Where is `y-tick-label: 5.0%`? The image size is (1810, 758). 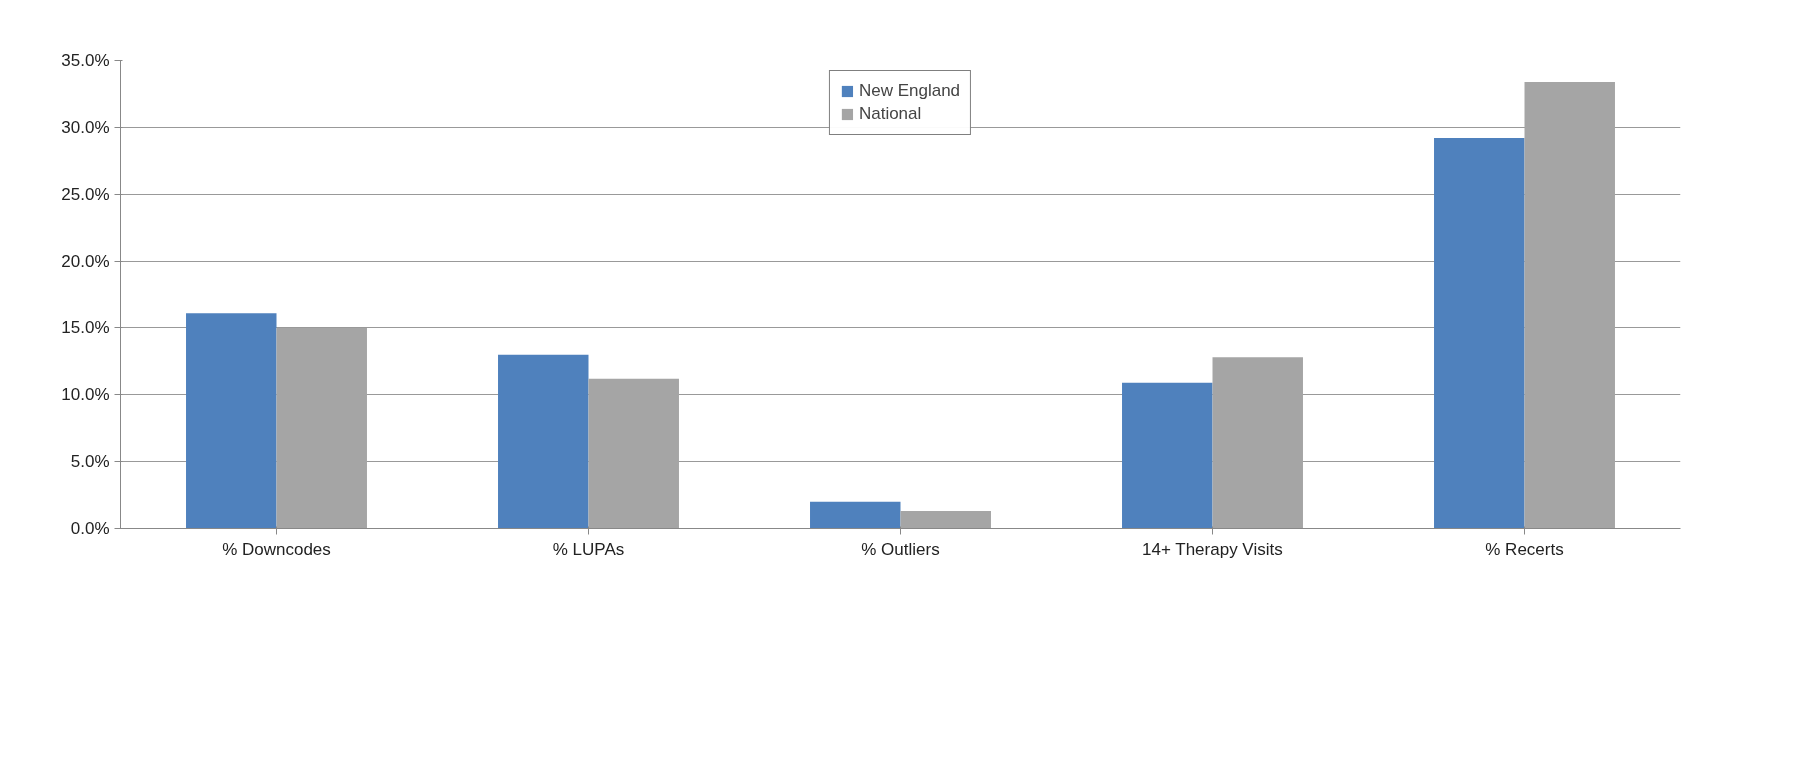 y-tick-label: 5.0% is located at coordinates (90, 462).